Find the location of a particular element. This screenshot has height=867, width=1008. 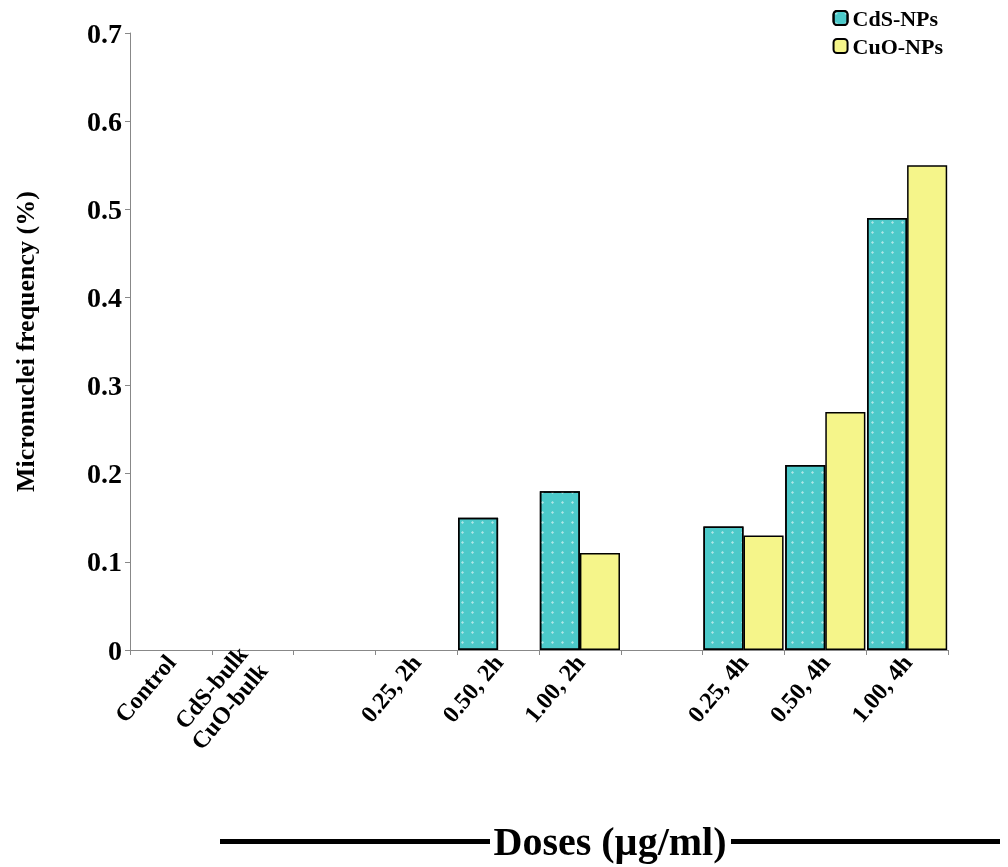

y-tick-label: 0.4 is located at coordinates (104, 297).